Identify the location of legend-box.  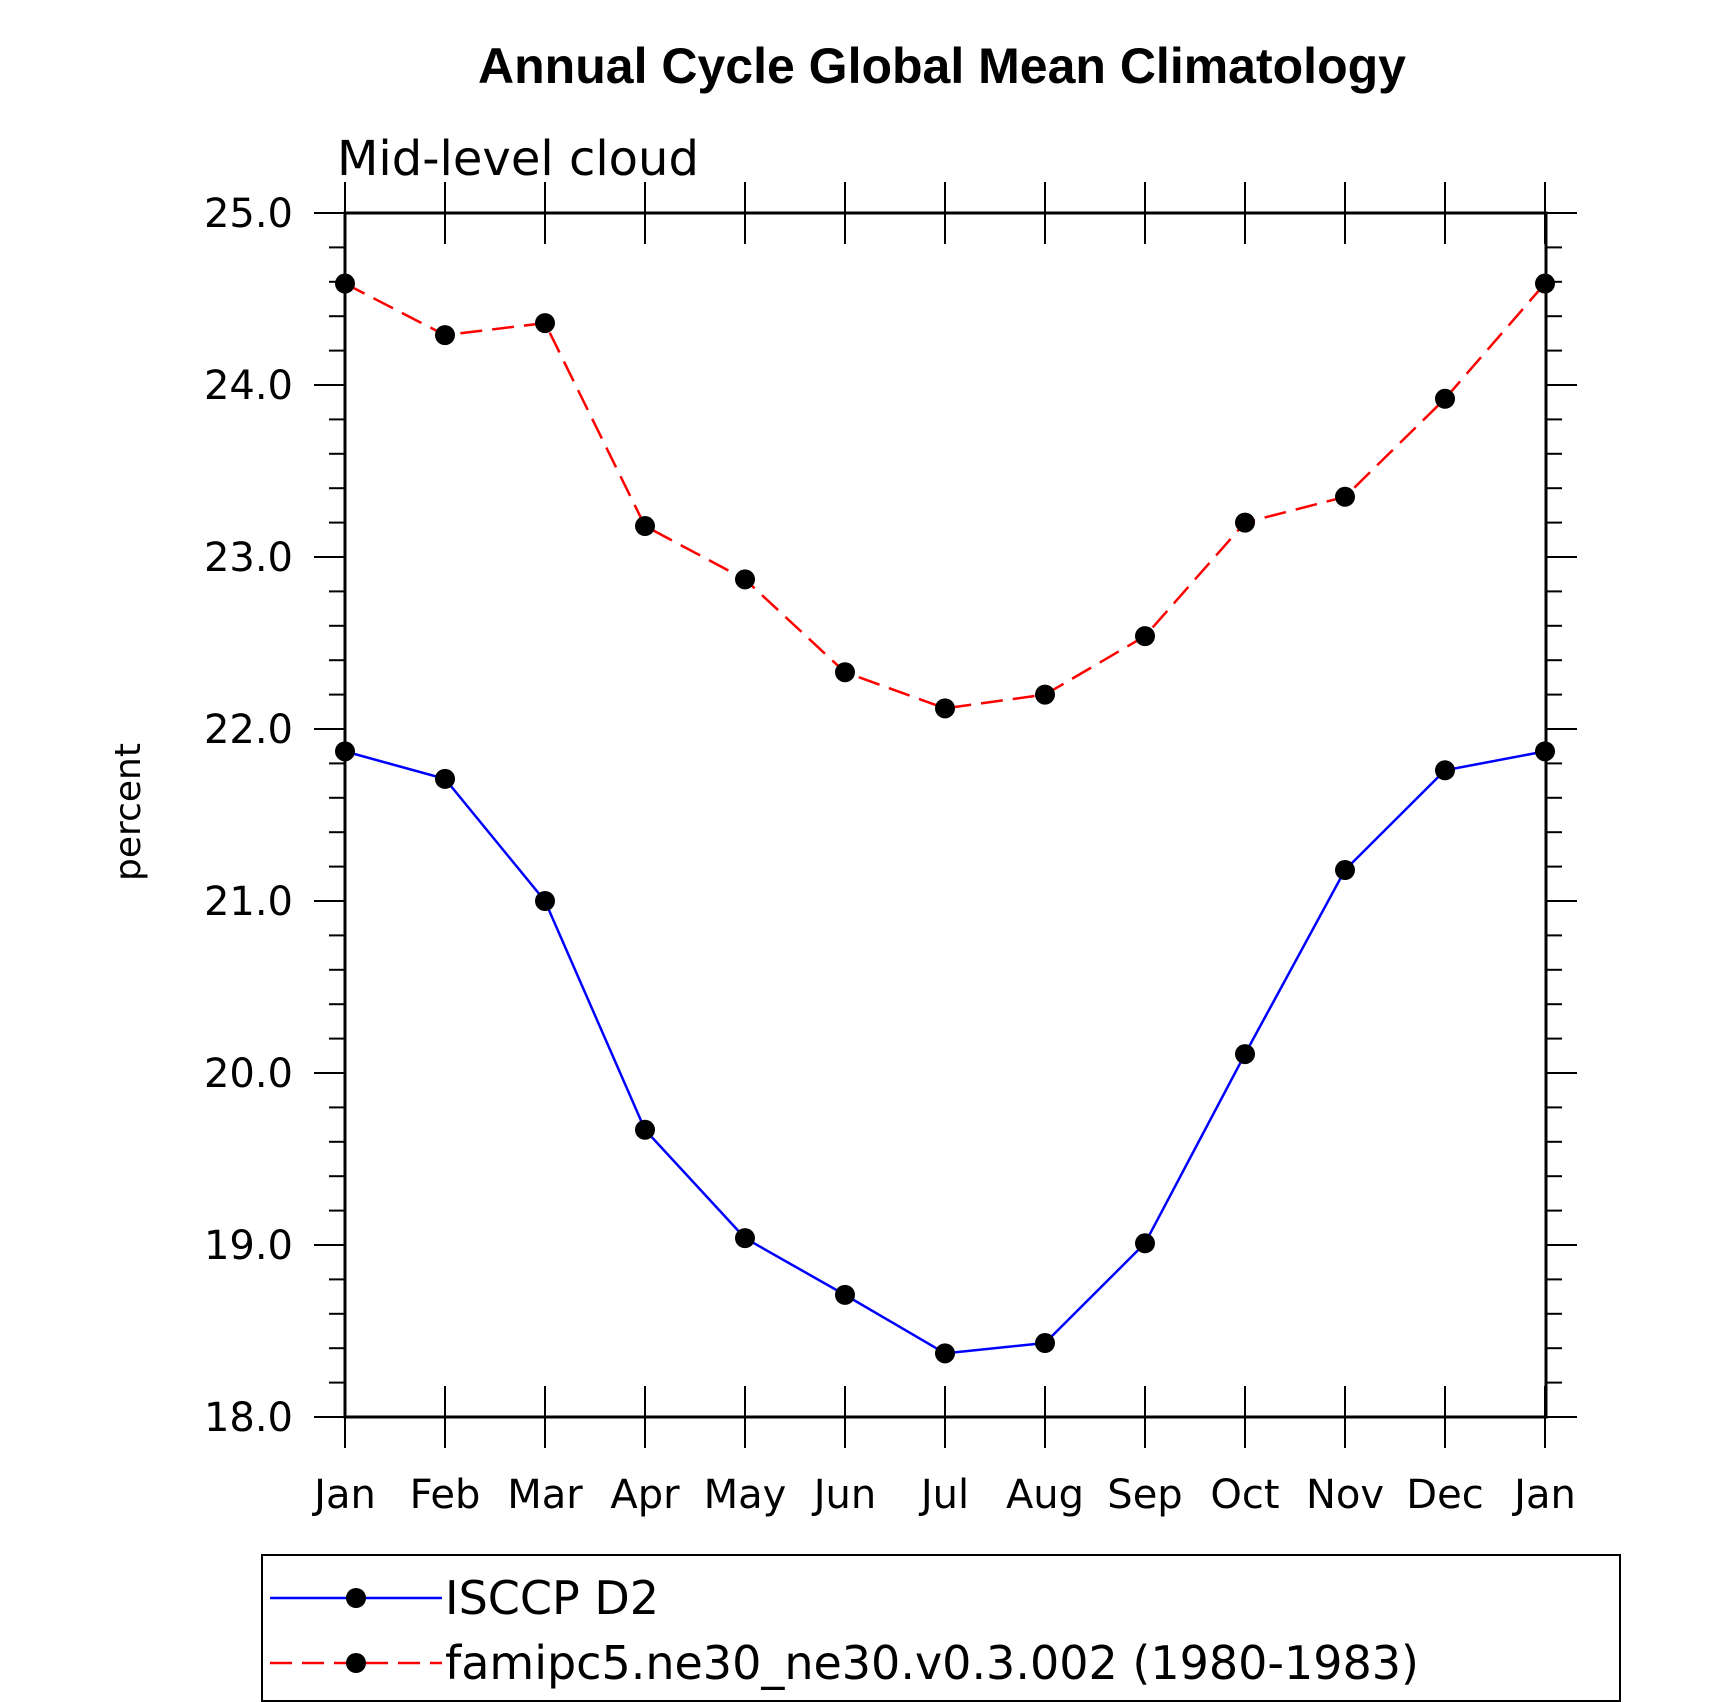
(941, 1628).